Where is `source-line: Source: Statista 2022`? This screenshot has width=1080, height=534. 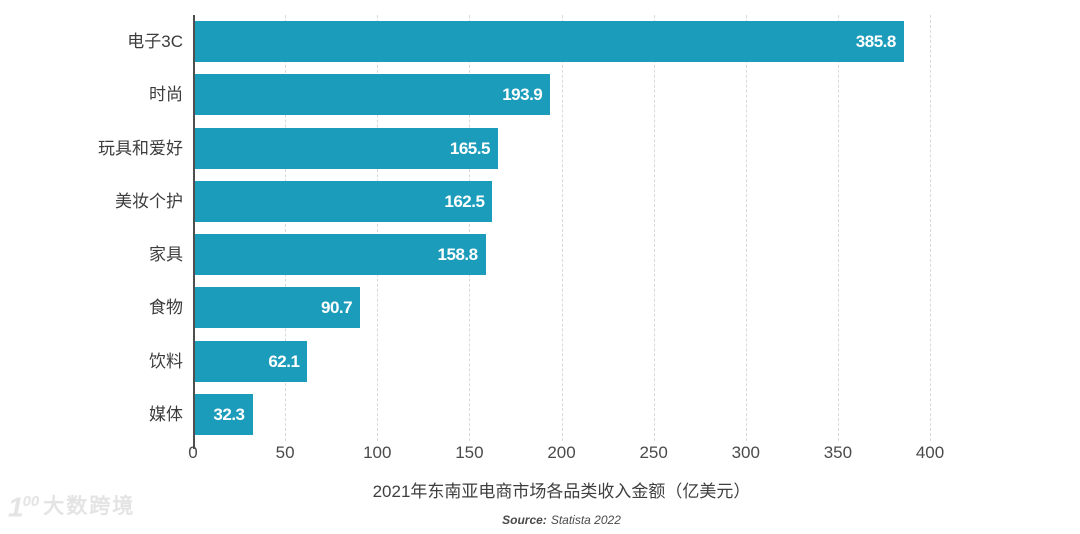 source-line: Source: Statista 2022 is located at coordinates (561, 520).